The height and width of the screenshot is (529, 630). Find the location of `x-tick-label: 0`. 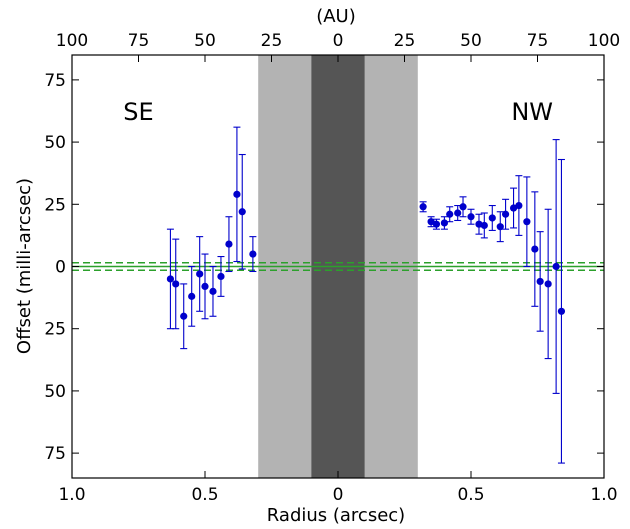

x-tick-label: 0 is located at coordinates (338, 495).